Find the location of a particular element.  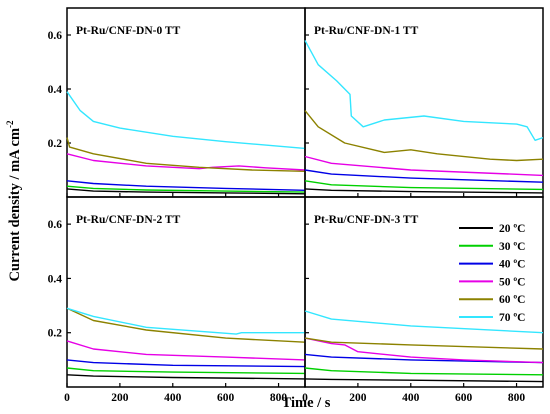

y-axis-label: Current density / mA cm-2 is located at coordinates (14, 201).